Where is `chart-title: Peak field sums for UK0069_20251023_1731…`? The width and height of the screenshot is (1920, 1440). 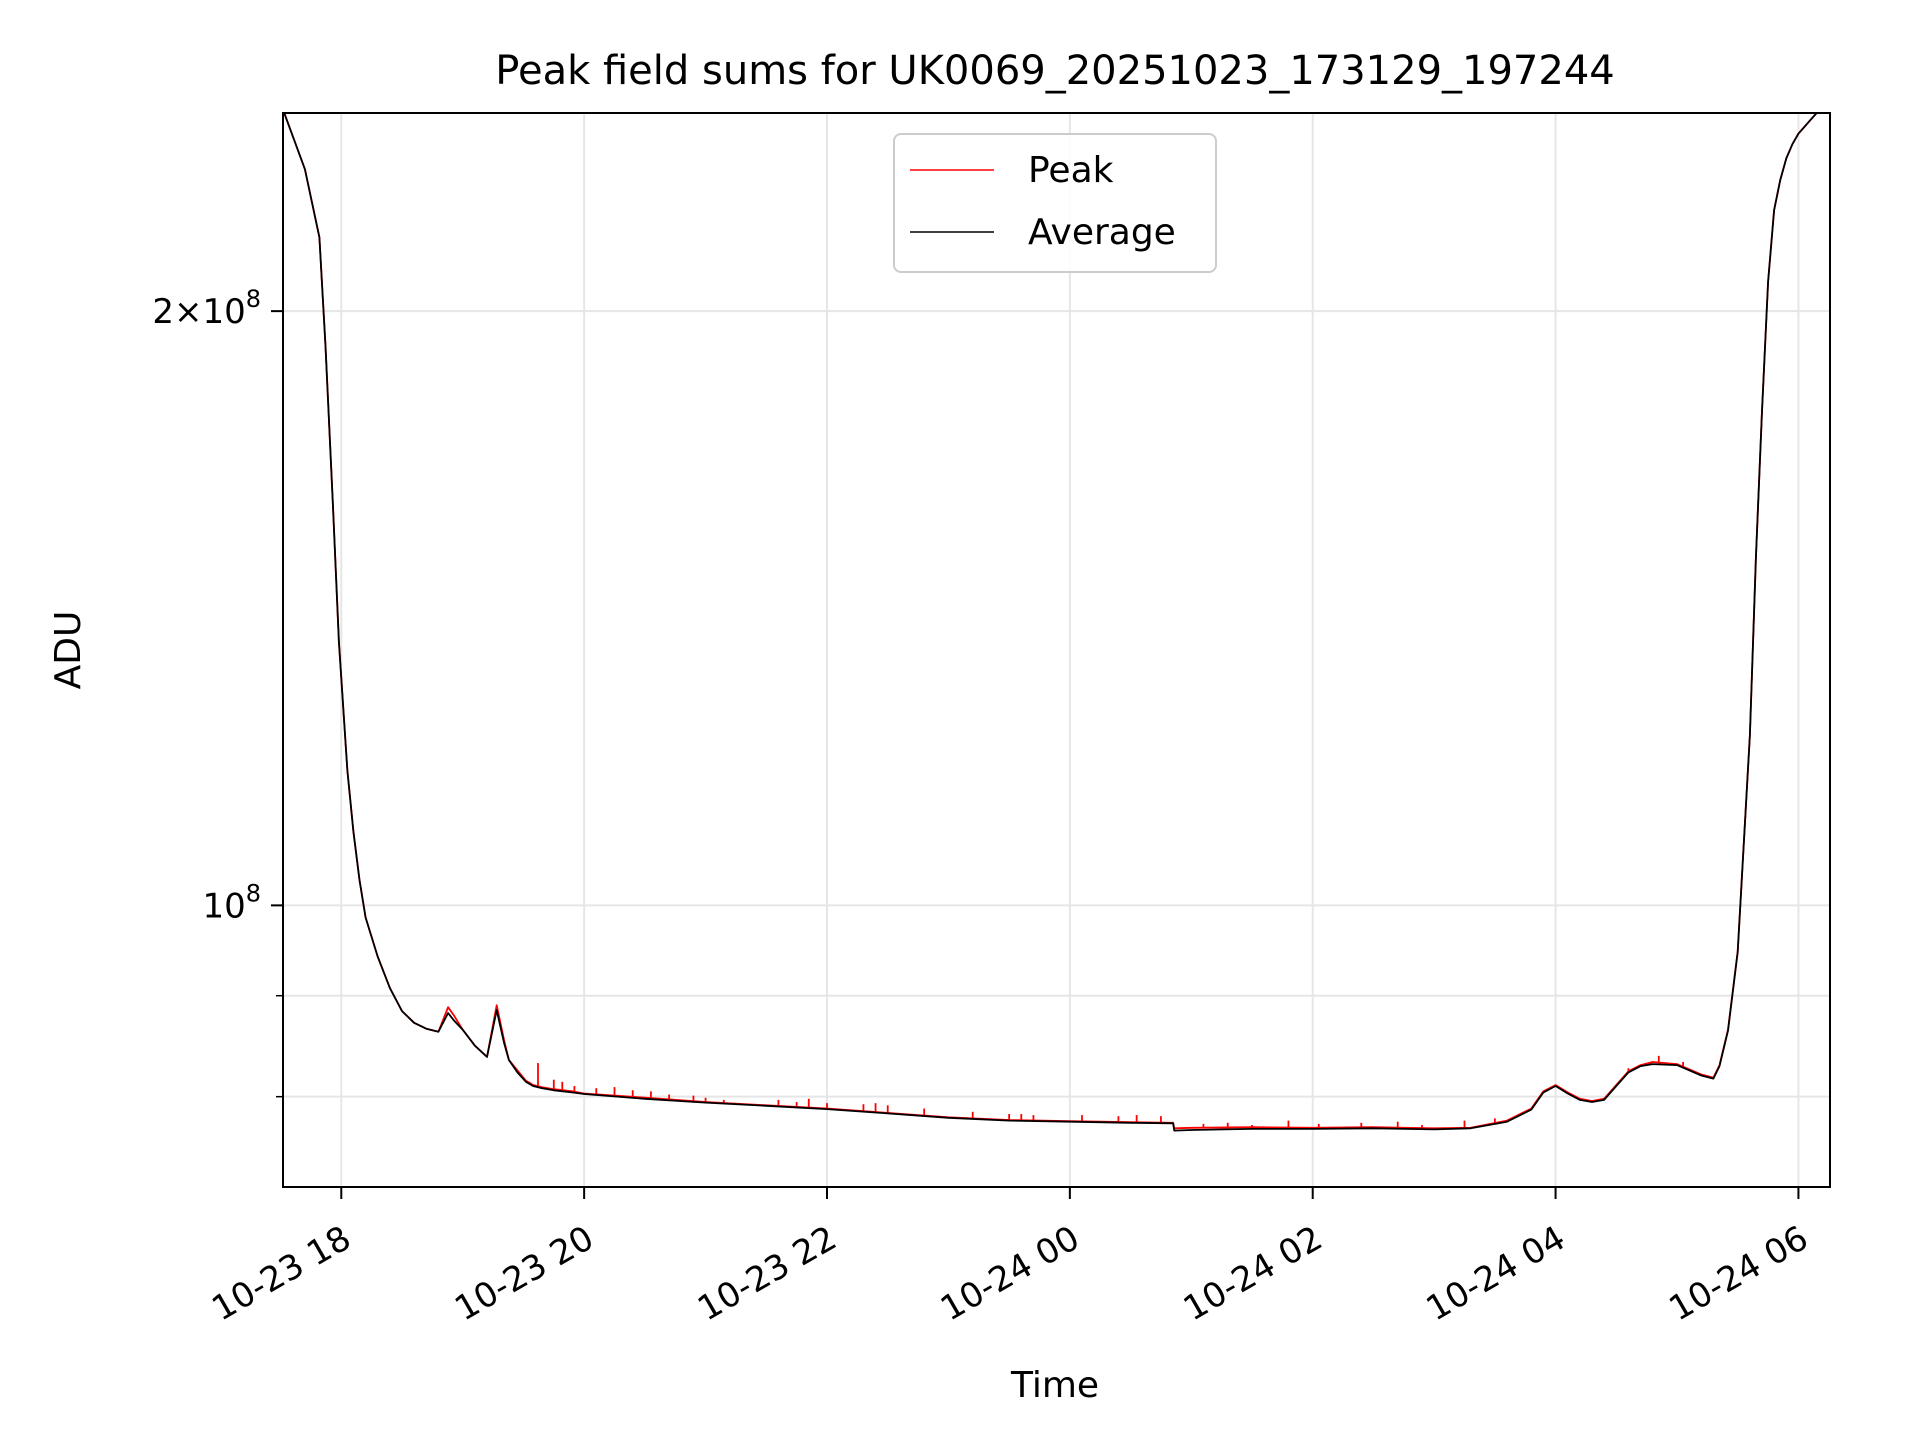
chart-title: Peak field sums for UK0069_20251023_1731… is located at coordinates (1054, 71).